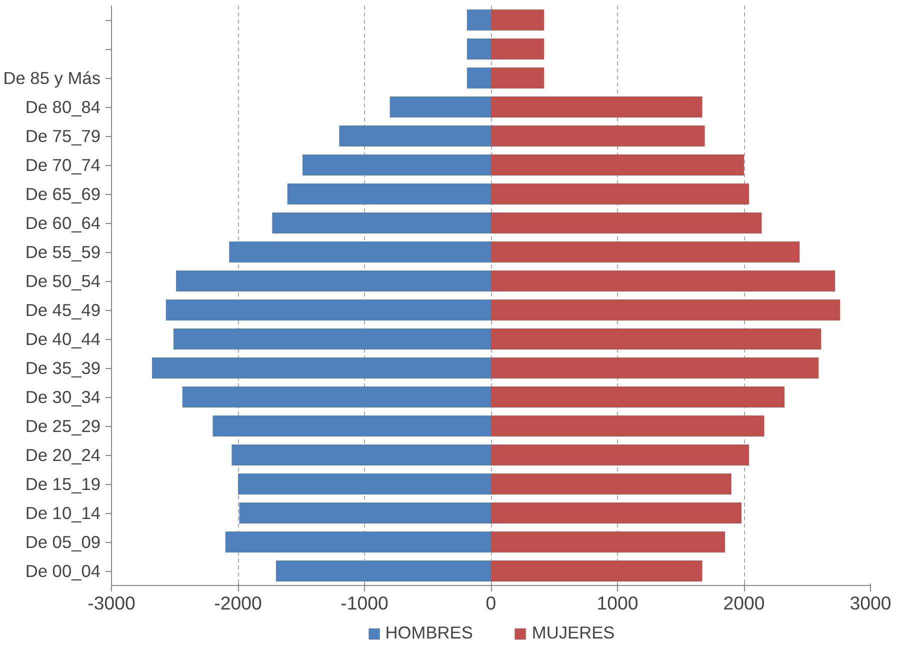  I want to click on y-tick-label: De 30_34, so click(63, 397).